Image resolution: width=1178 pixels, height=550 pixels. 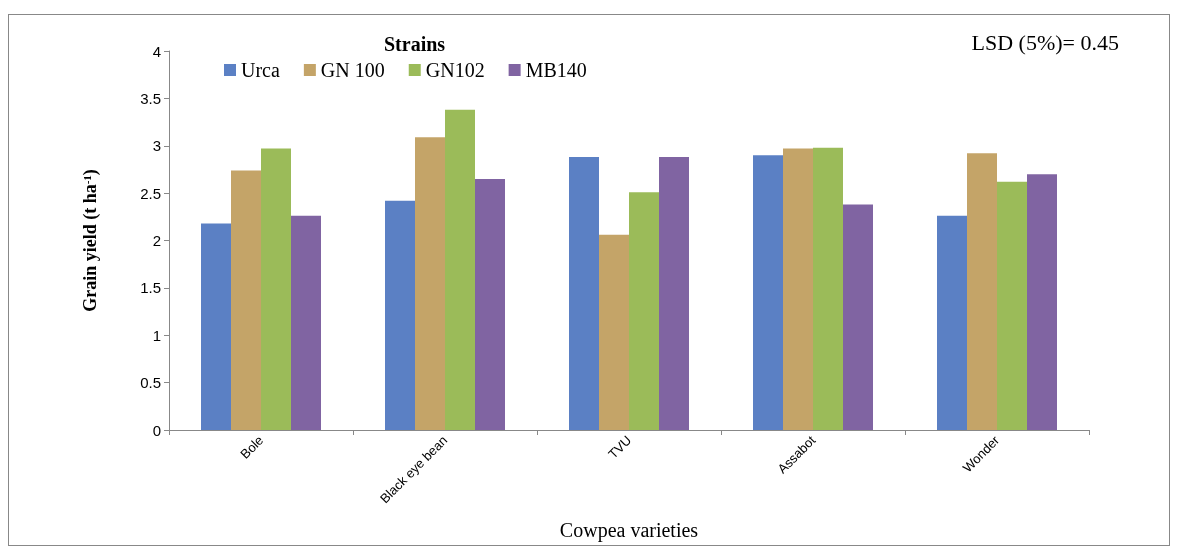 I want to click on y-tick-label: 4, so click(x=156, y=51).